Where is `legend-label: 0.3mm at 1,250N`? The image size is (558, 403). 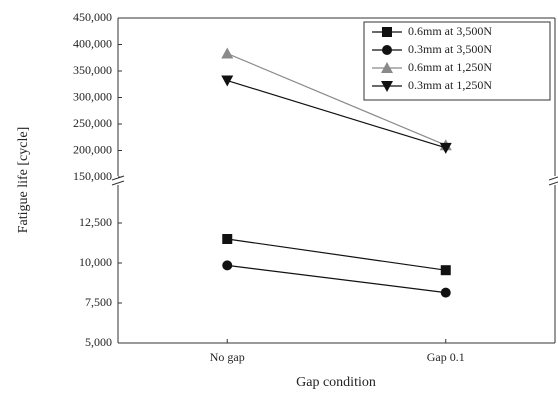 legend-label: 0.3mm at 1,250N is located at coordinates (450, 85).